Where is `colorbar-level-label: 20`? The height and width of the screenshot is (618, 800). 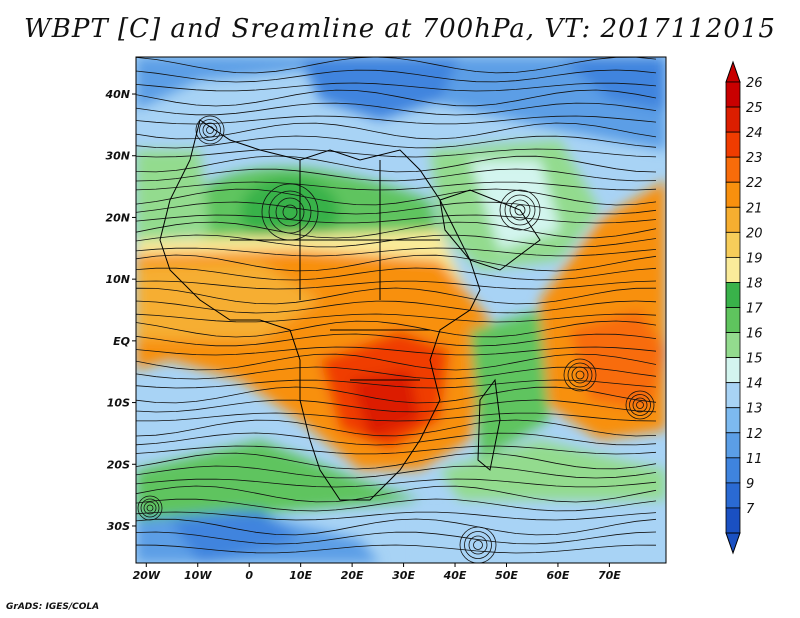 colorbar-level-label: 20 is located at coordinates (754, 233).